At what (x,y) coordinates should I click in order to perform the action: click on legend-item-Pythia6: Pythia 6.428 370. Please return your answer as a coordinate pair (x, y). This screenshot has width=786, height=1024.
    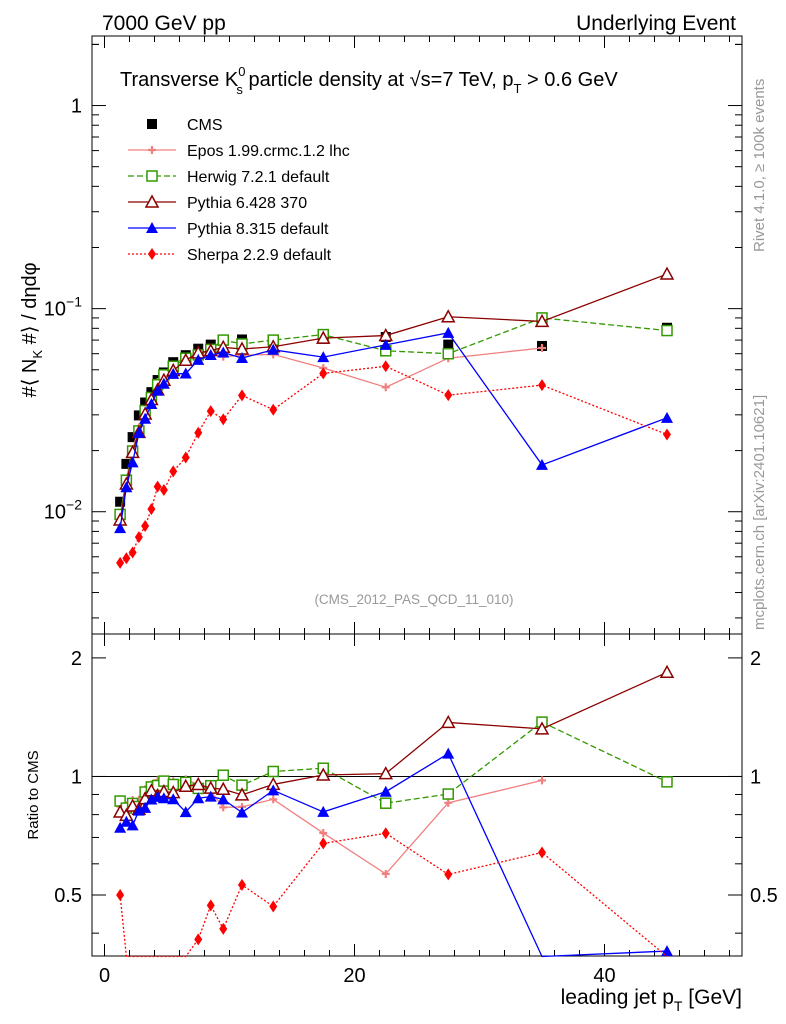
    Looking at the image, I should click on (217, 203).